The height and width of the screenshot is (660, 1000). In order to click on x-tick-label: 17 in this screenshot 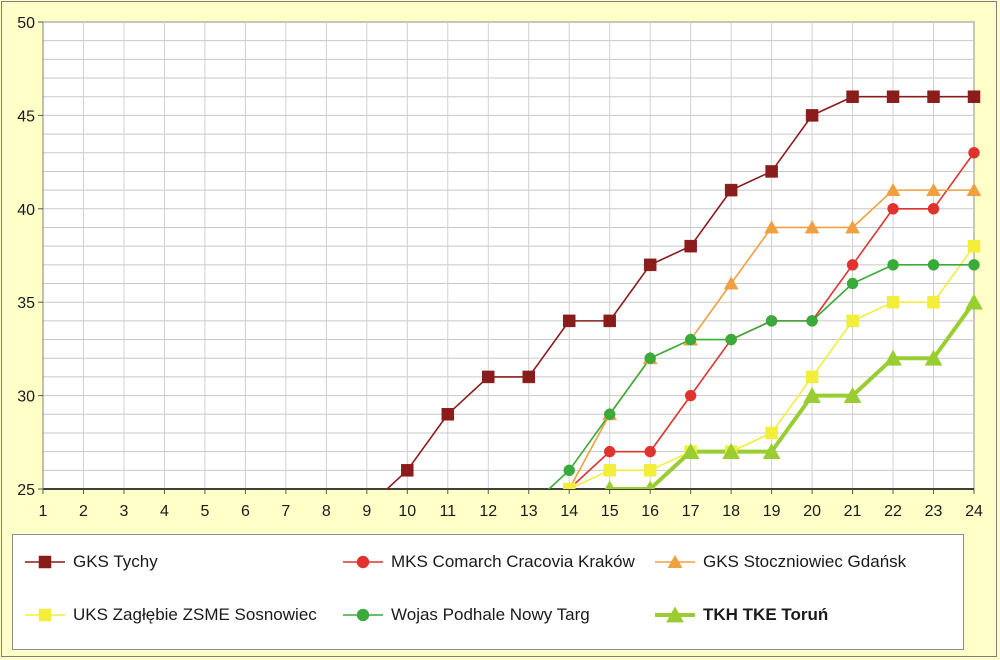, I will do `click(691, 511)`.